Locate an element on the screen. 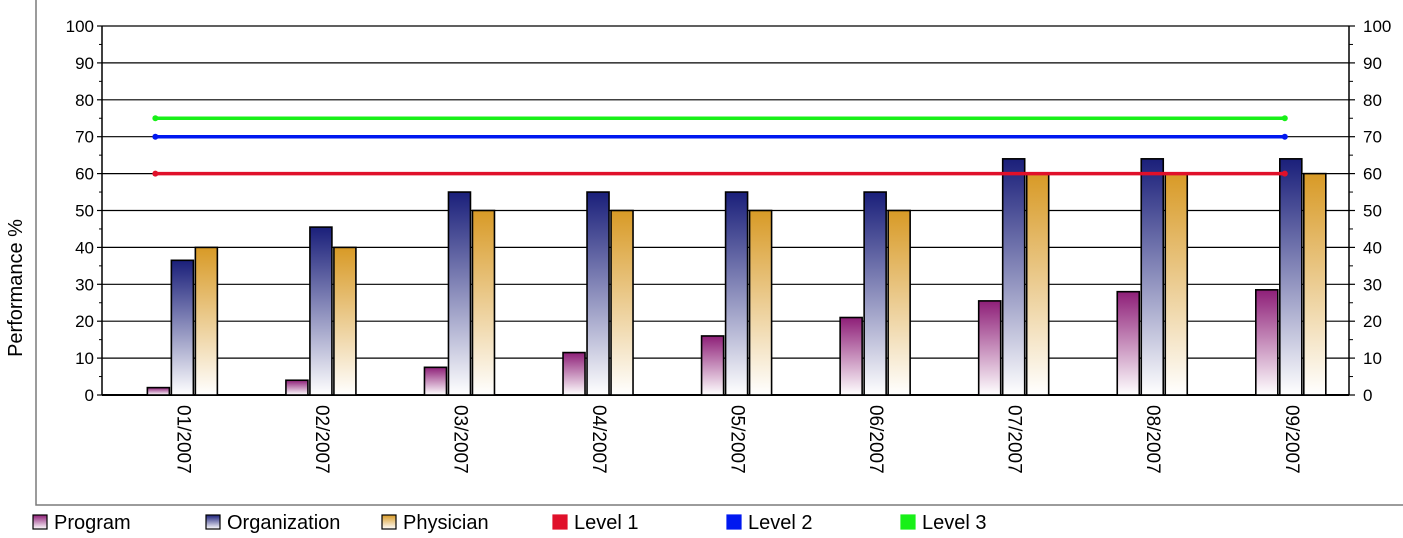 The image size is (1403, 538). legend-swatch-physician is located at coordinates (389, 522).